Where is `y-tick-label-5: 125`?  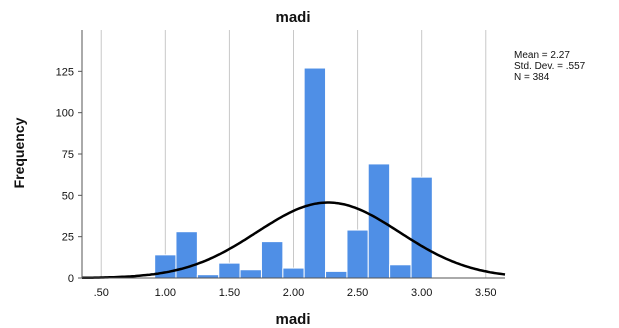 y-tick-label-5: 125 is located at coordinates (65, 72).